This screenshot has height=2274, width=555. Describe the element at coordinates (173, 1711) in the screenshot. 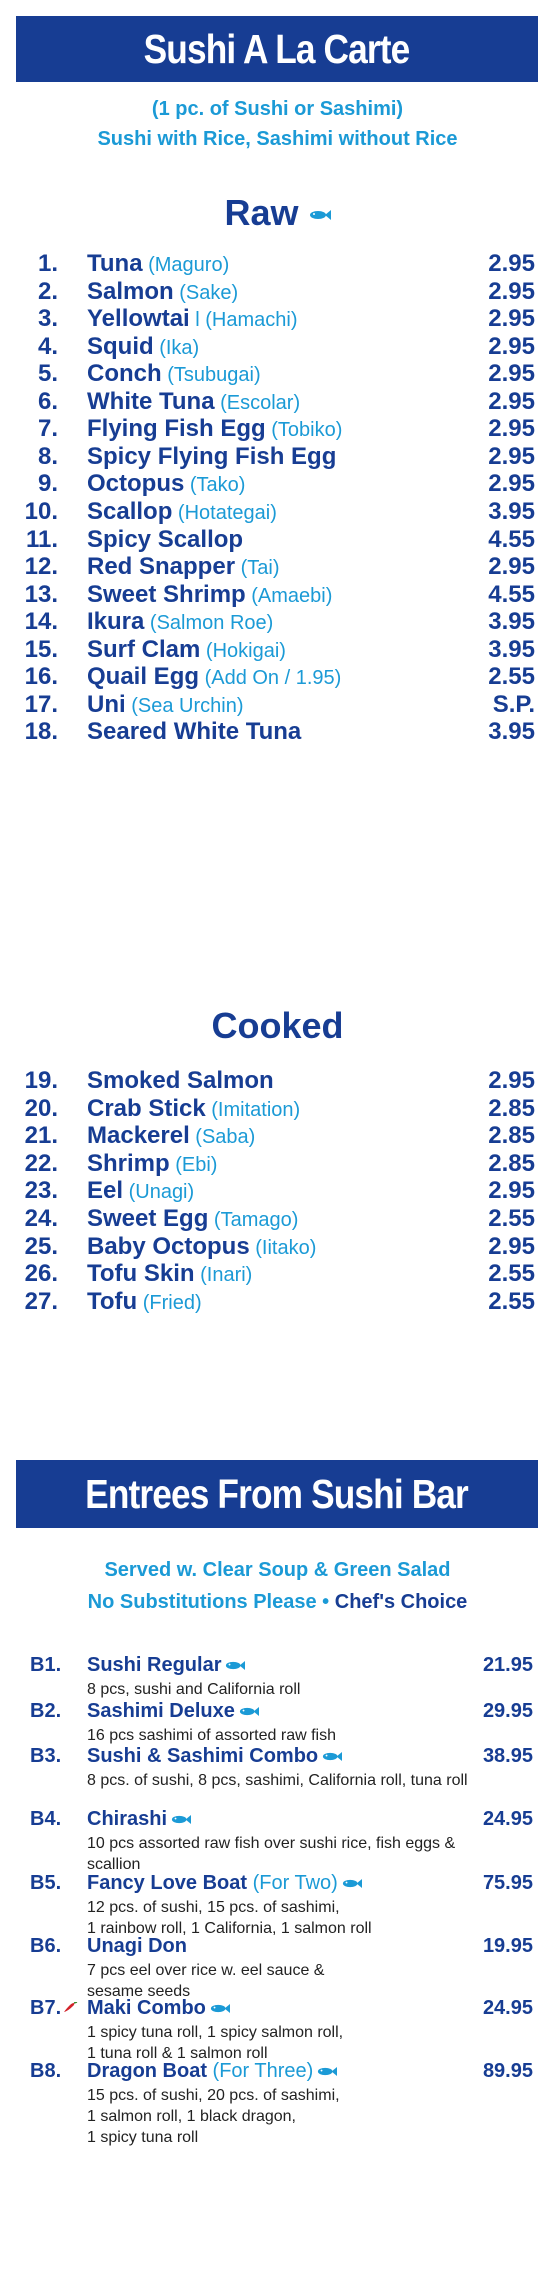

I see `entree-name: Sashimi Deluxe` at that location.